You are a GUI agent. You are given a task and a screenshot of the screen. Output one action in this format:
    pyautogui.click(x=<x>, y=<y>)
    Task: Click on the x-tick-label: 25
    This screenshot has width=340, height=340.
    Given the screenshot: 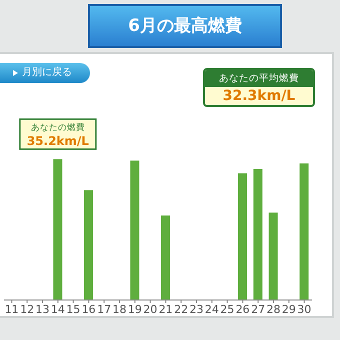 What is the action you would take?
    pyautogui.click(x=227, y=309)
    